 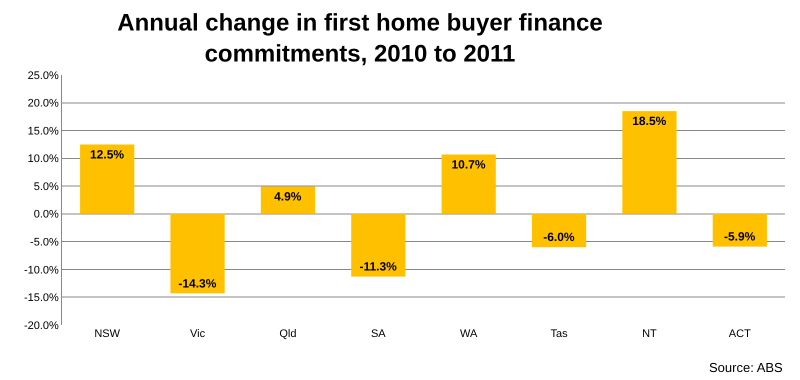 What do you see at coordinates (469, 334) in the screenshot?
I see `x-tick-label: WA` at bounding box center [469, 334].